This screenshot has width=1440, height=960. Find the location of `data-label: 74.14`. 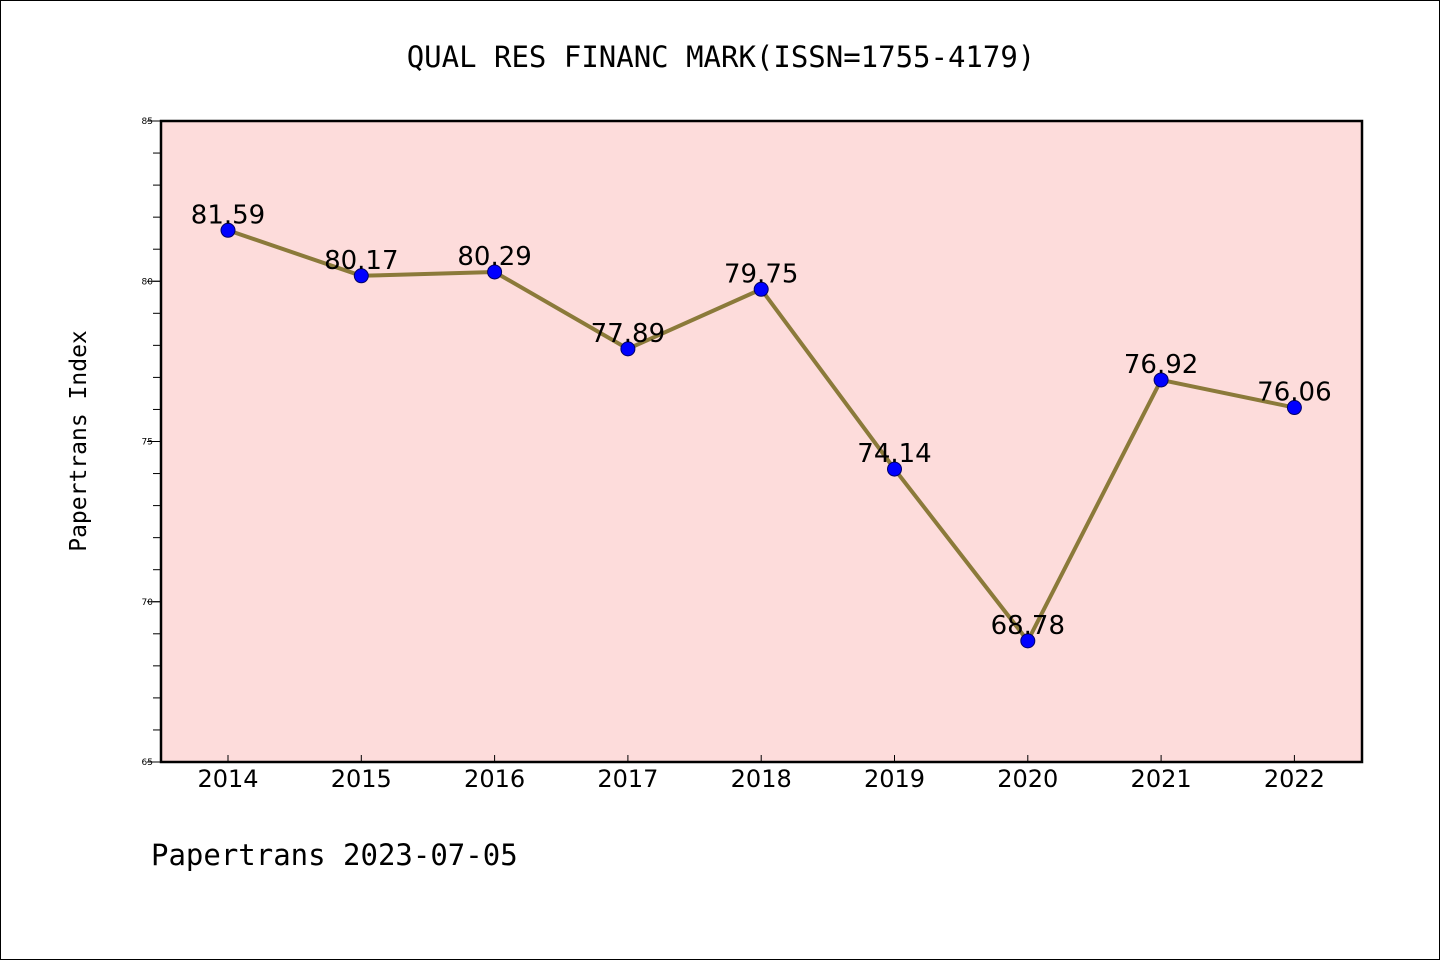

data-label: 74.14 is located at coordinates (894, 454).